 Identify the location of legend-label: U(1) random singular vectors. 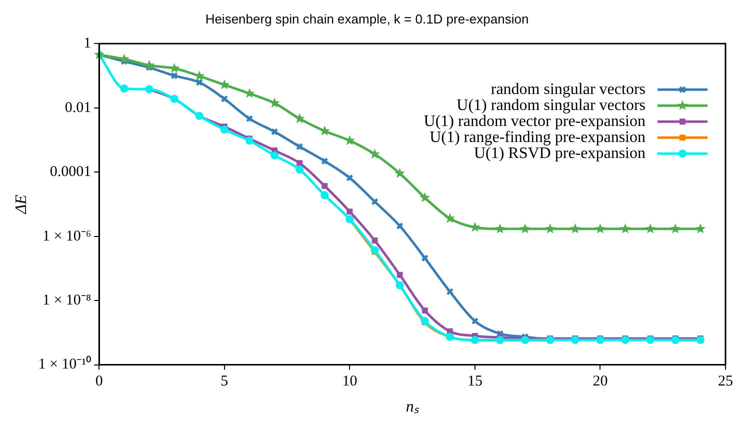
(551, 105).